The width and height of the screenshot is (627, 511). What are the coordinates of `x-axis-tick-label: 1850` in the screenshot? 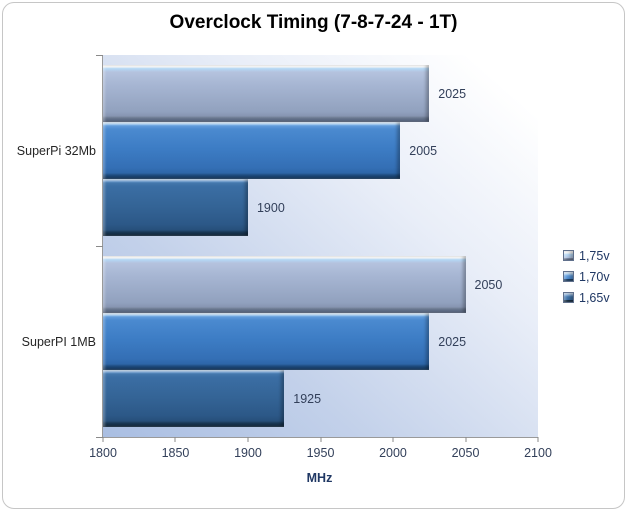 It's located at (175, 453).